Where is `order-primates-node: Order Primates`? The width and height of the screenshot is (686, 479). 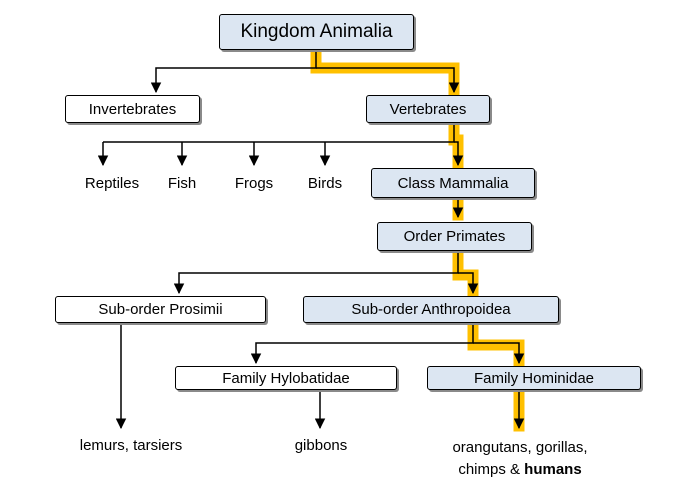 order-primates-node: Order Primates is located at coordinates (454, 236).